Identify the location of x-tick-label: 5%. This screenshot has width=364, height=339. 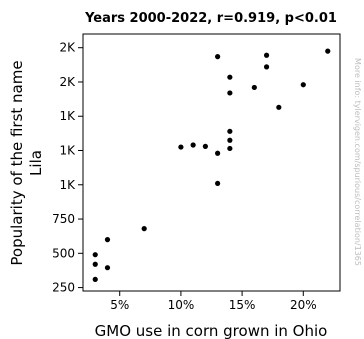
(119, 305).